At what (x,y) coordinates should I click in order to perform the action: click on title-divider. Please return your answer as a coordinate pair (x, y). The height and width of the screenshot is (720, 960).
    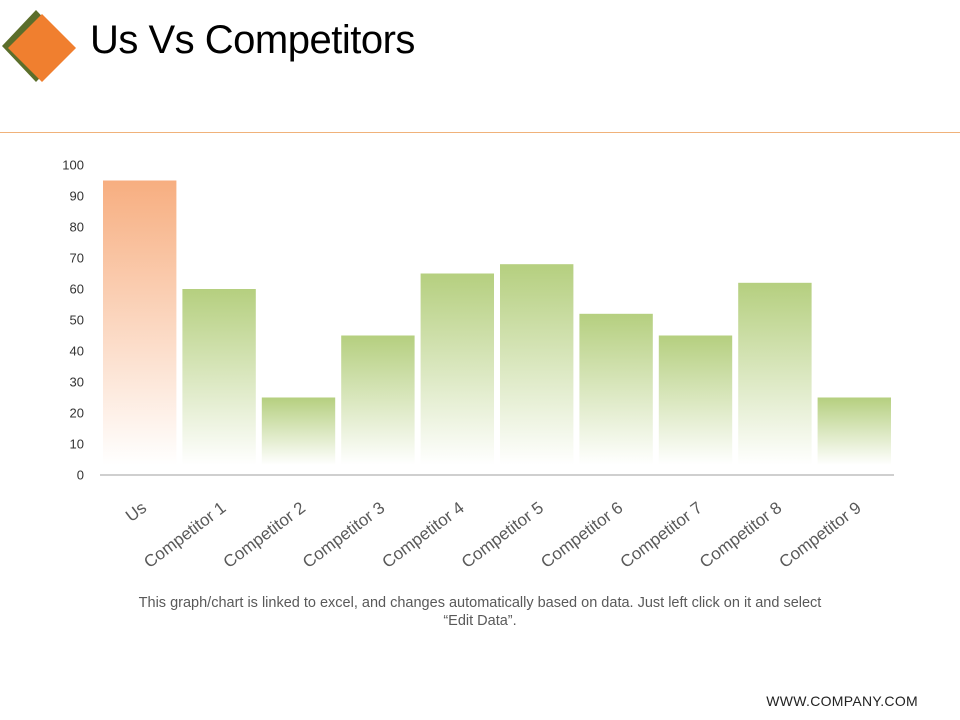
    Looking at the image, I should click on (480, 132).